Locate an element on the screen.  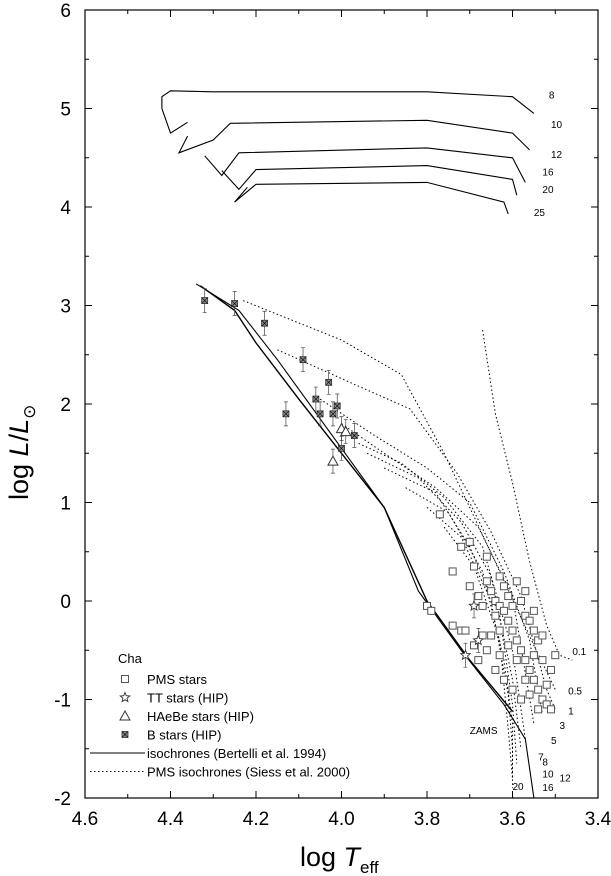
pms-label: 16 is located at coordinates (548, 788).